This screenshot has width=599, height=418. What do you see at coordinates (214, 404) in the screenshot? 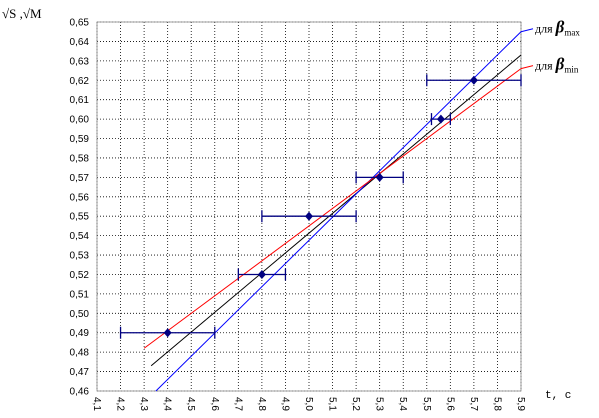
I see `x-tick-label: 4,6` at bounding box center [214, 404].